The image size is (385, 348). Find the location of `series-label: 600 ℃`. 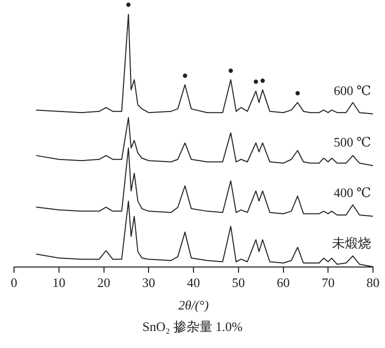

series-label: 600 ℃ is located at coordinates (352, 90).